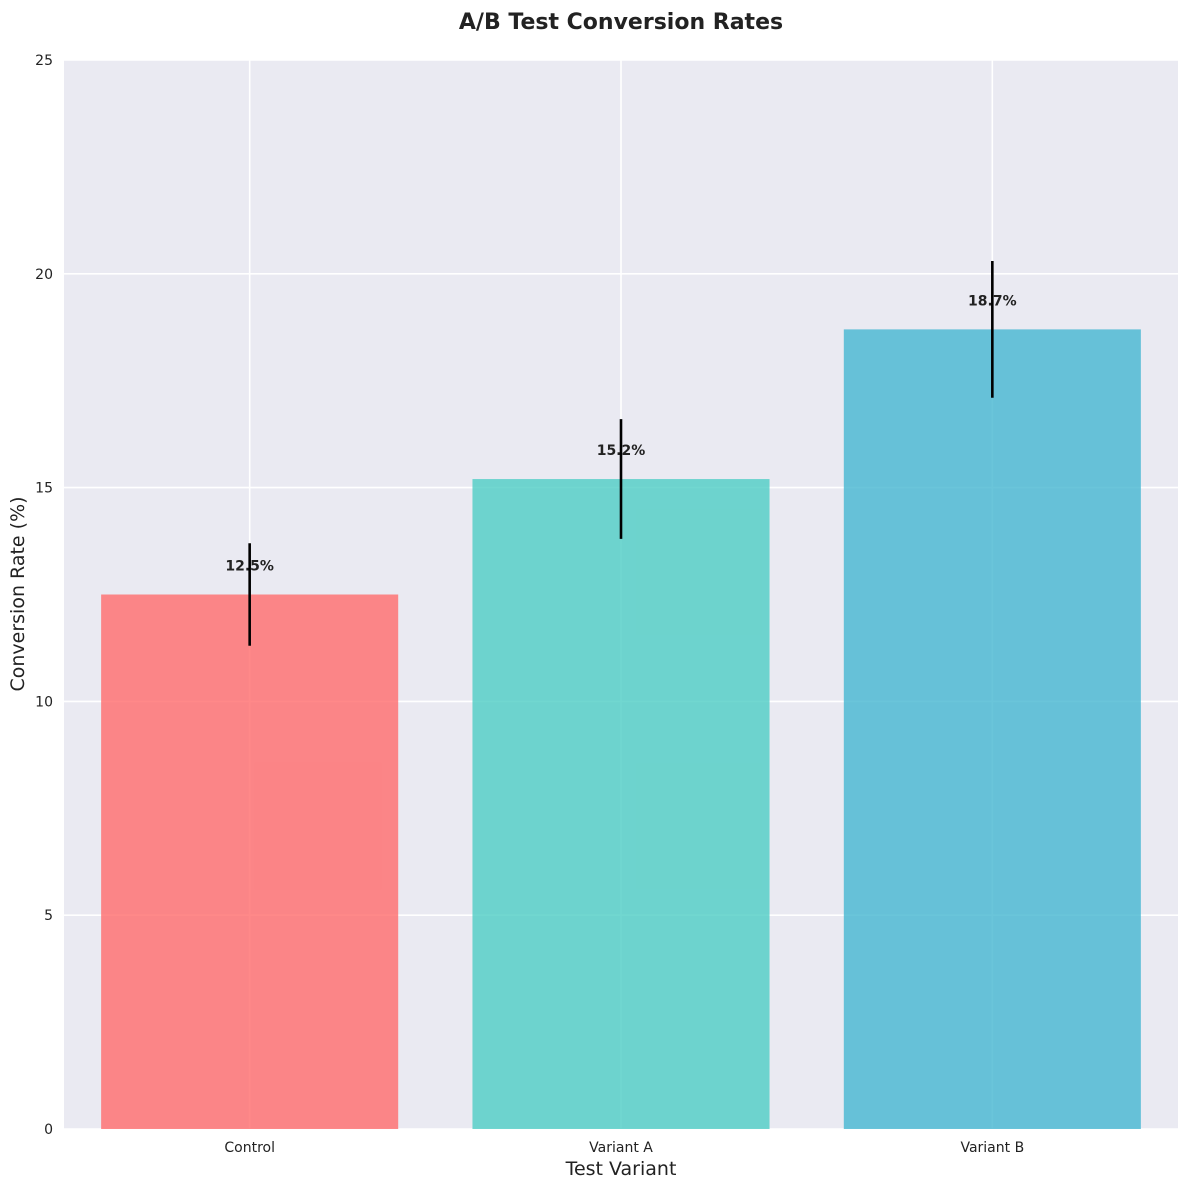 This screenshot has height=1194, width=1190. What do you see at coordinates (18, 593) in the screenshot?
I see `y-axis-label: Conversion Rate (%)` at bounding box center [18, 593].